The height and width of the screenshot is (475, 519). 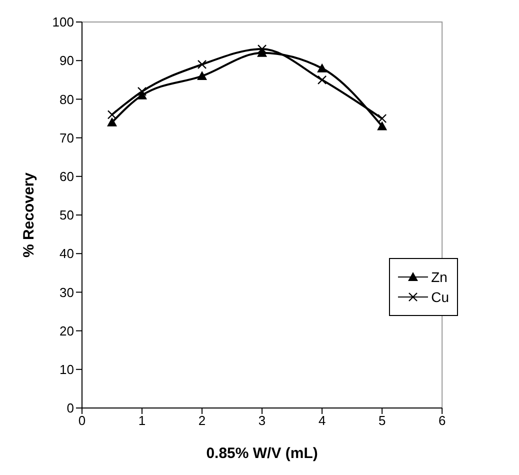 I want to click on x-tick-label: 6, so click(x=442, y=420).